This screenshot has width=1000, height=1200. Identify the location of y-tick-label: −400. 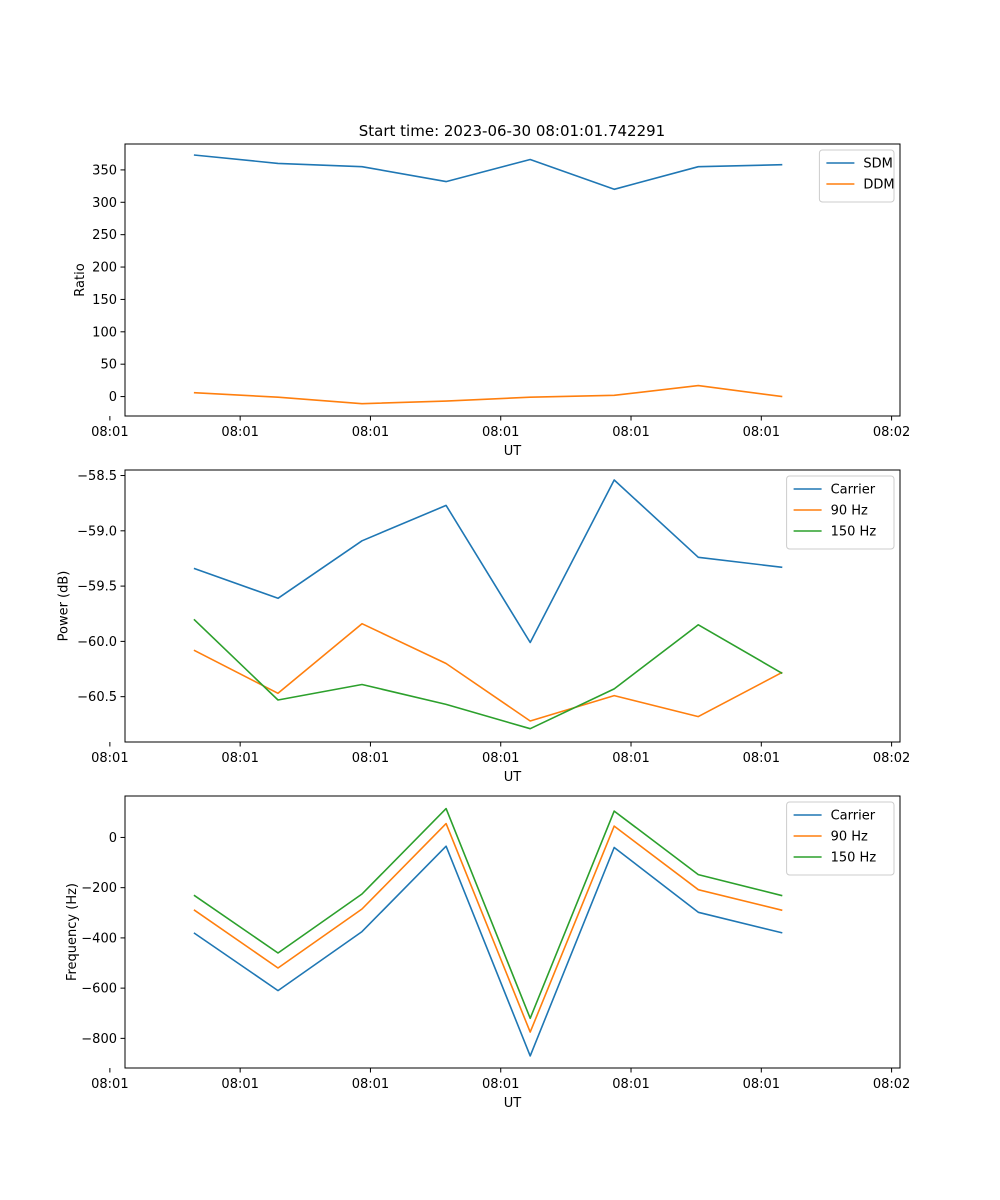
(99, 938).